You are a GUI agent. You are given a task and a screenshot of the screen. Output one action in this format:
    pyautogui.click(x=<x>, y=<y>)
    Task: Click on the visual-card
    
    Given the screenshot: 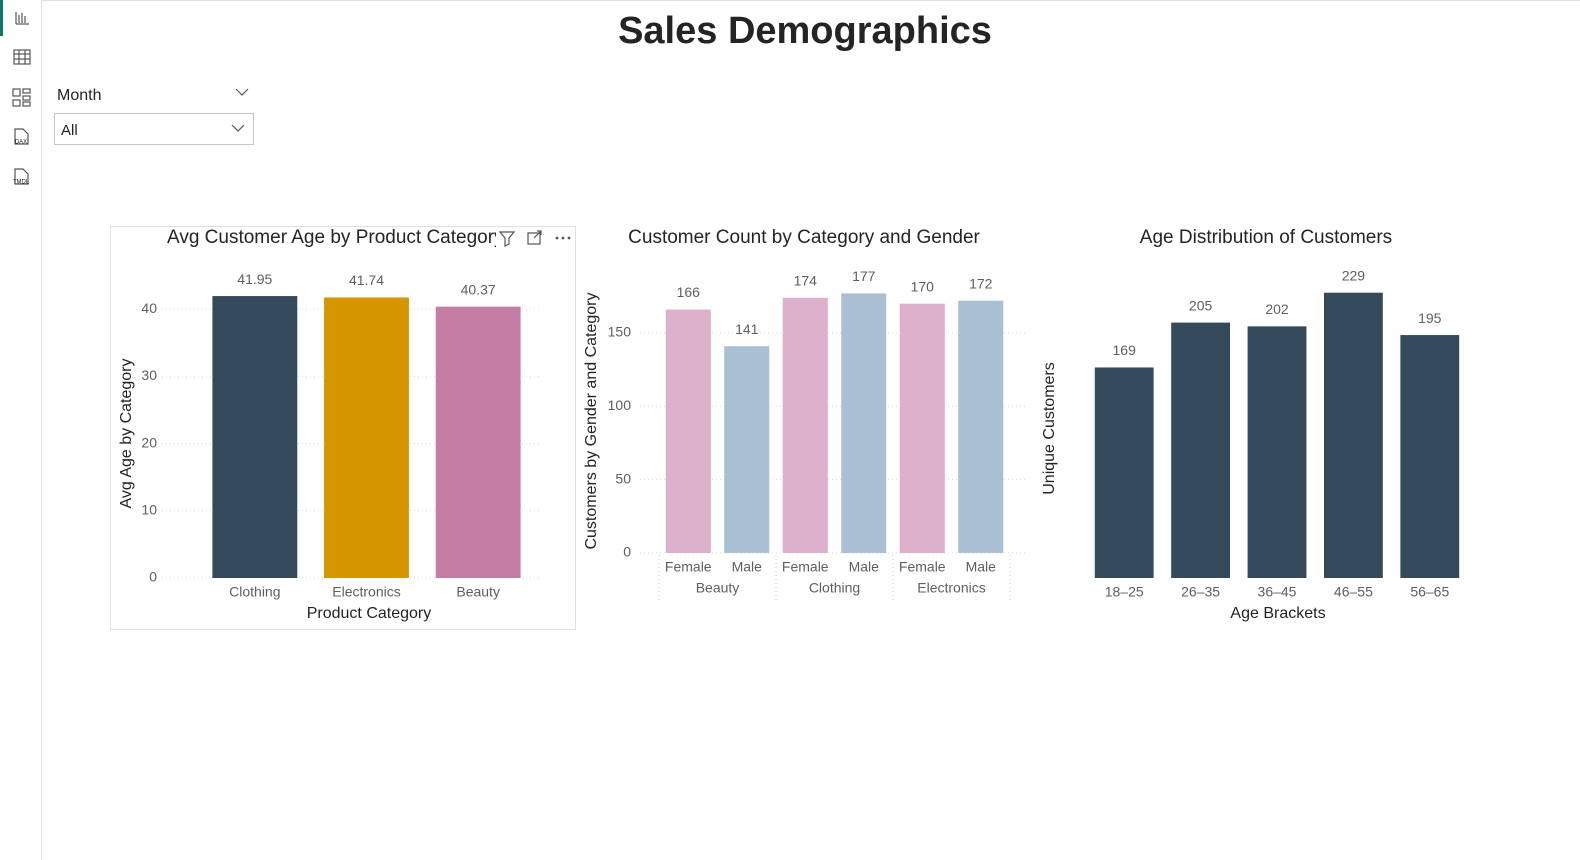 What is the action you would take?
    pyautogui.click(x=343, y=428)
    